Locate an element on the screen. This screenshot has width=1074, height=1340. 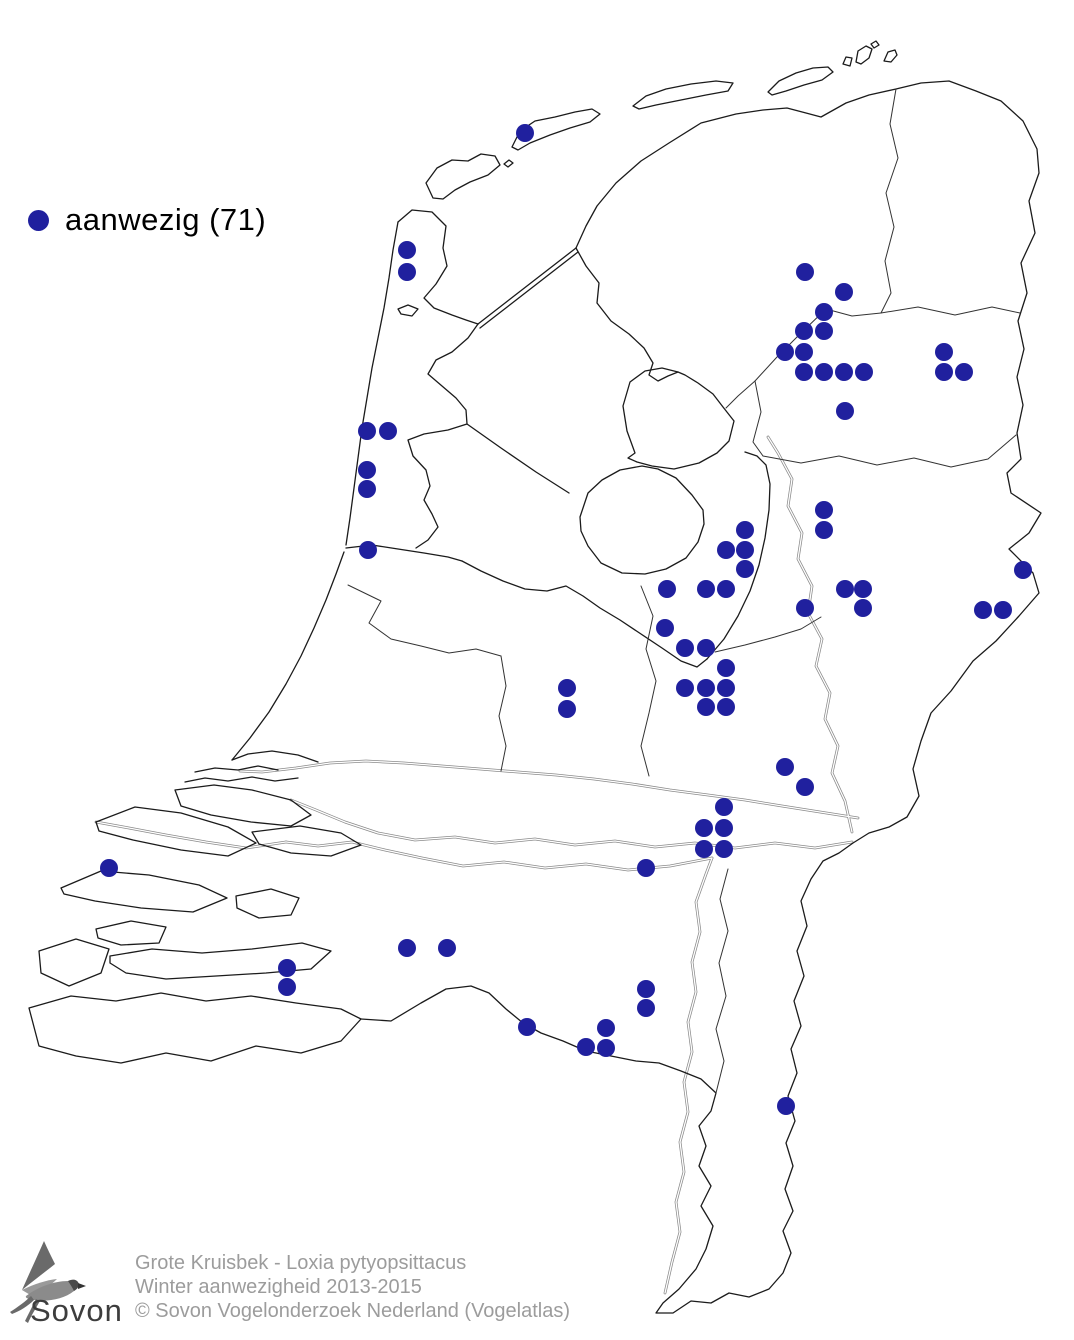
river-maas-limburg-inner is located at coordinates (688, 1075).